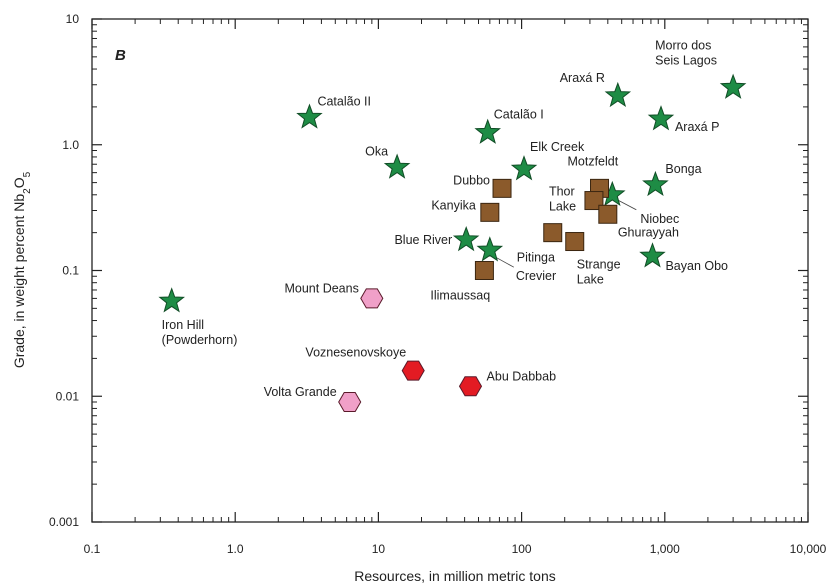  Describe the element at coordinates (484, 270) in the screenshot. I see `point-ilimaussaq-square` at that location.